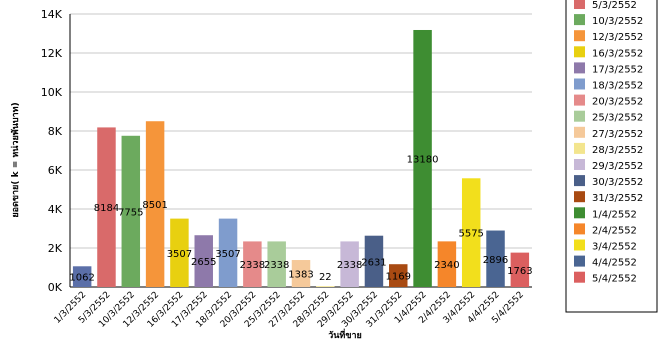 Image resolution: width=658 pixels, height=342 pixels. Describe the element at coordinates (617, 134) in the screenshot. I see `legend-label: 27/3/2552` at that location.